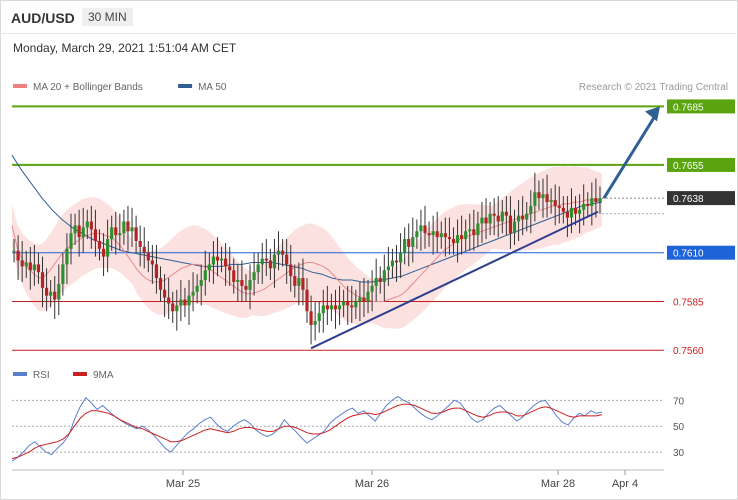 This screenshot has height=500, width=738. Describe the element at coordinates (688, 254) in the screenshot. I see `level-label-0.7610: 0.7610` at that location.